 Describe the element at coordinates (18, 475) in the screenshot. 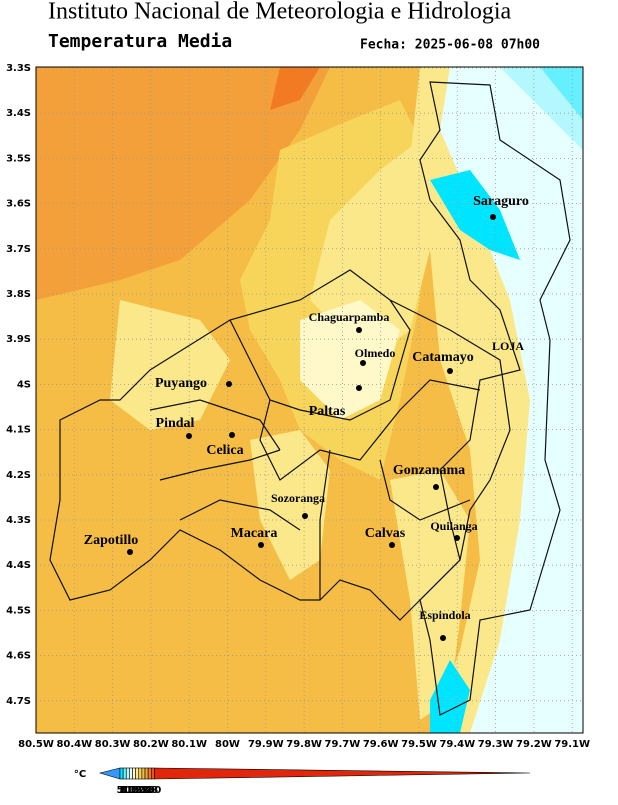

I see `y-label: 4.2S` at that location.